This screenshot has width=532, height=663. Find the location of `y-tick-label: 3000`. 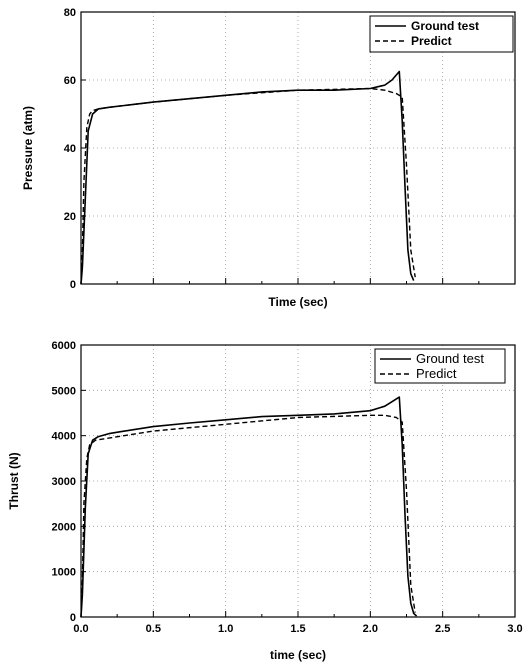

y-tick-label: 3000 is located at coordinates (64, 482).